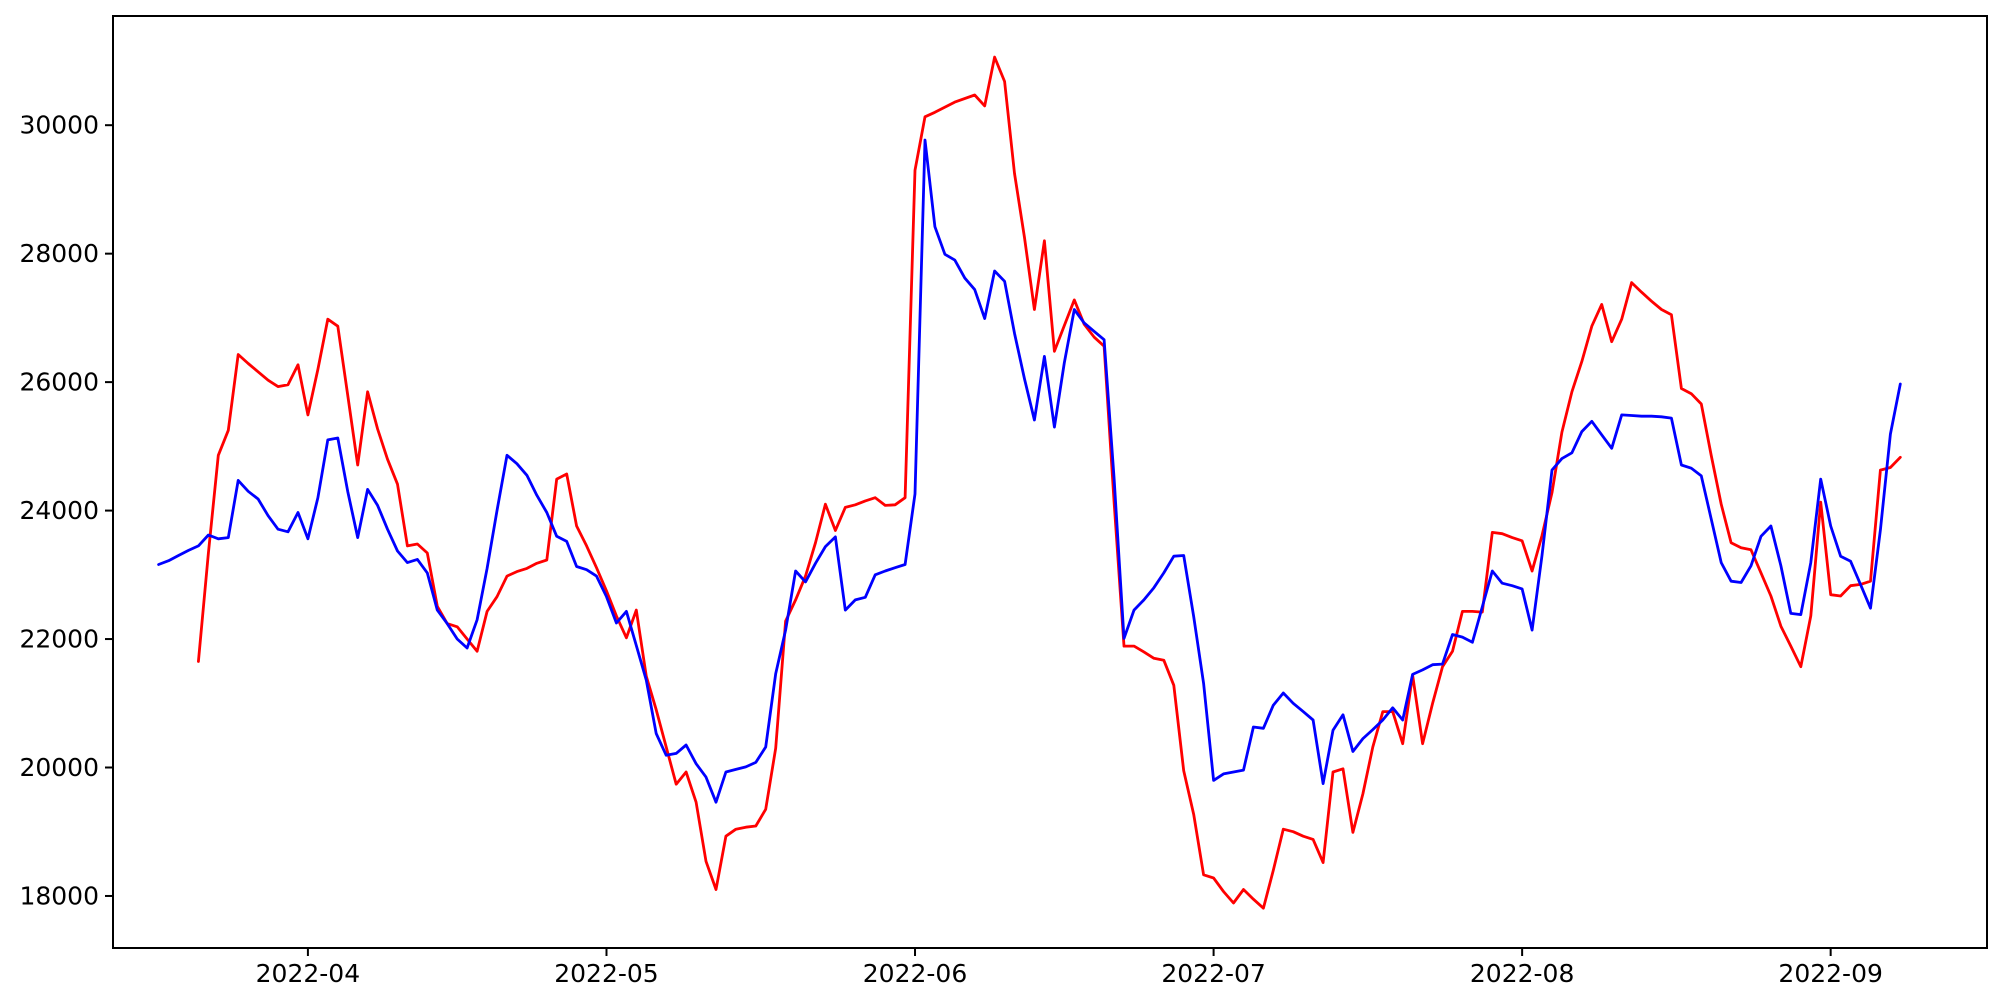 This screenshot has width=2000, height=1000. I want to click on x-tick-label: 2022-09, so click(1830, 973).